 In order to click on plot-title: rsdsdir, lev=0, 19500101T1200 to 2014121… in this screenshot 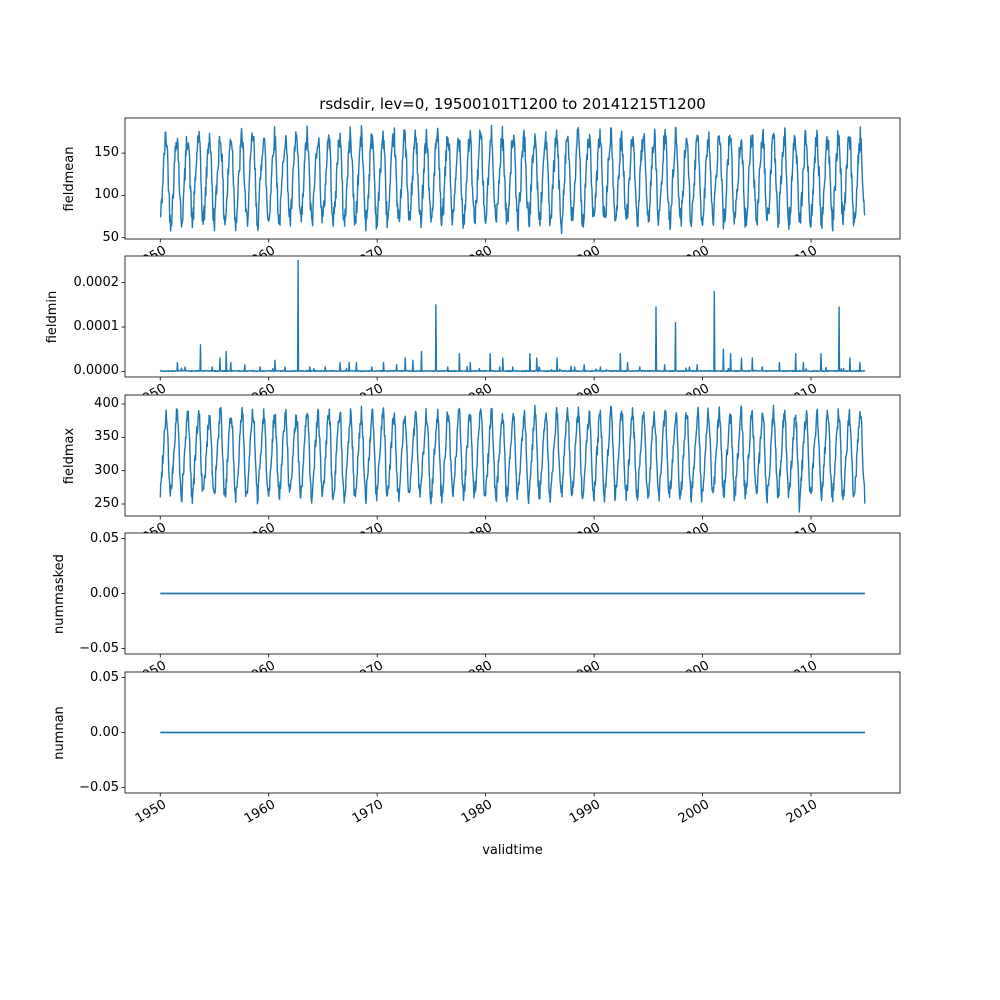, I will do `click(512, 104)`.